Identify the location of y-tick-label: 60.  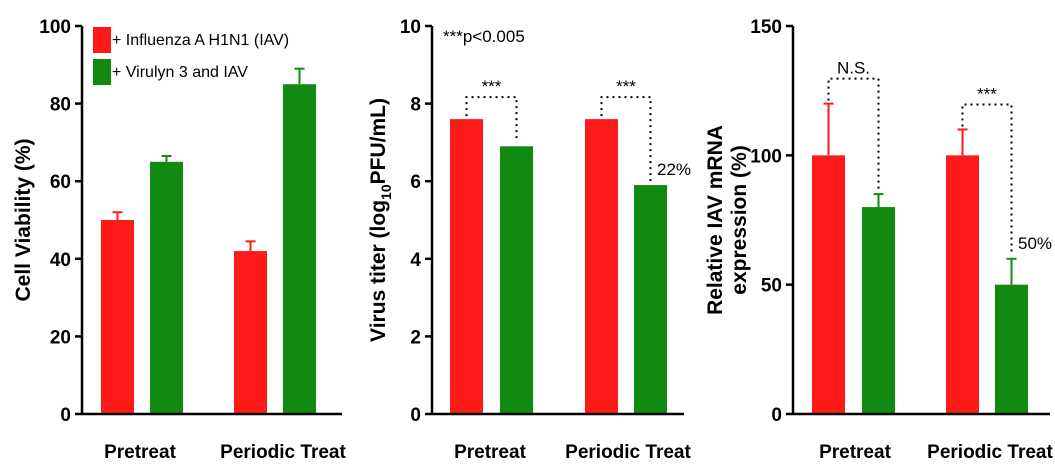
(60, 182).